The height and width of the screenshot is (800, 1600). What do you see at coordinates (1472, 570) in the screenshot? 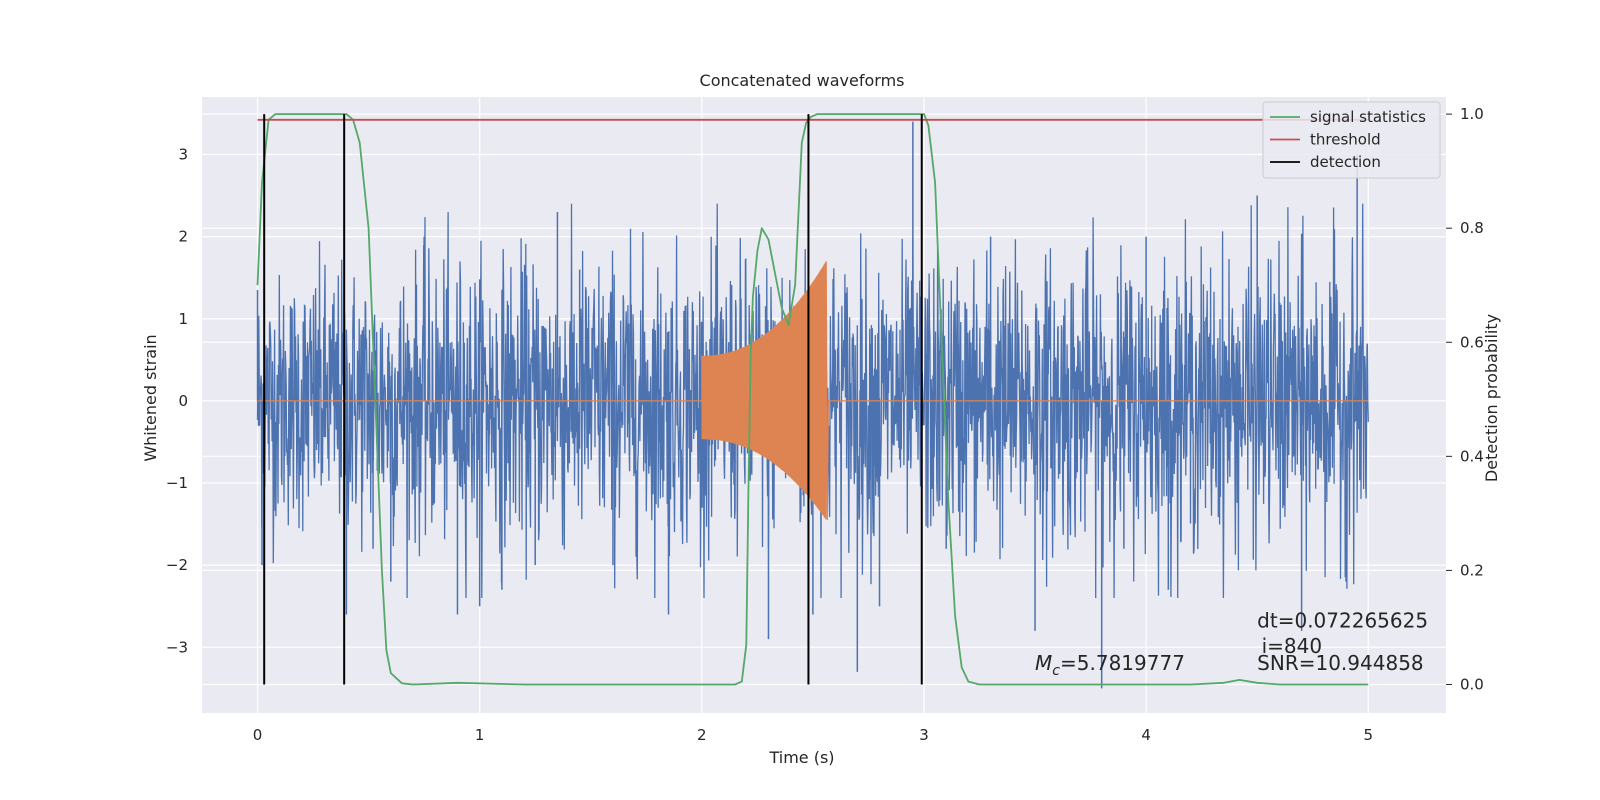
I see `y-right-tick-label: 0.2` at bounding box center [1472, 570].